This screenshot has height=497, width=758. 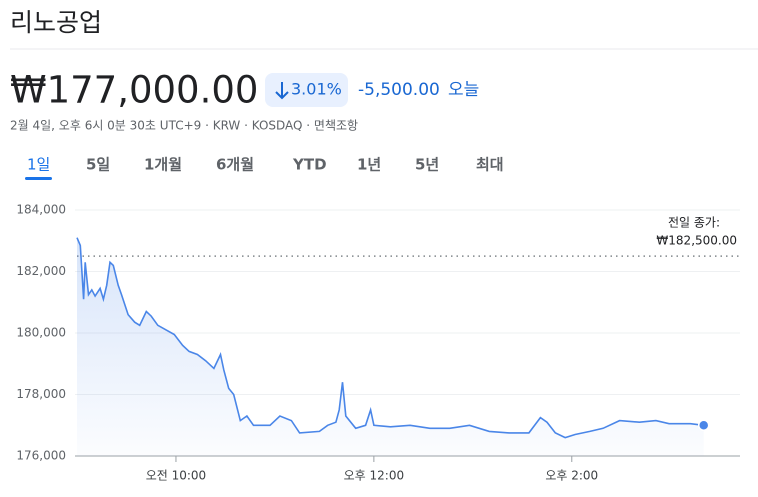 I want to click on change-percent: 3.01%, so click(x=316, y=89).